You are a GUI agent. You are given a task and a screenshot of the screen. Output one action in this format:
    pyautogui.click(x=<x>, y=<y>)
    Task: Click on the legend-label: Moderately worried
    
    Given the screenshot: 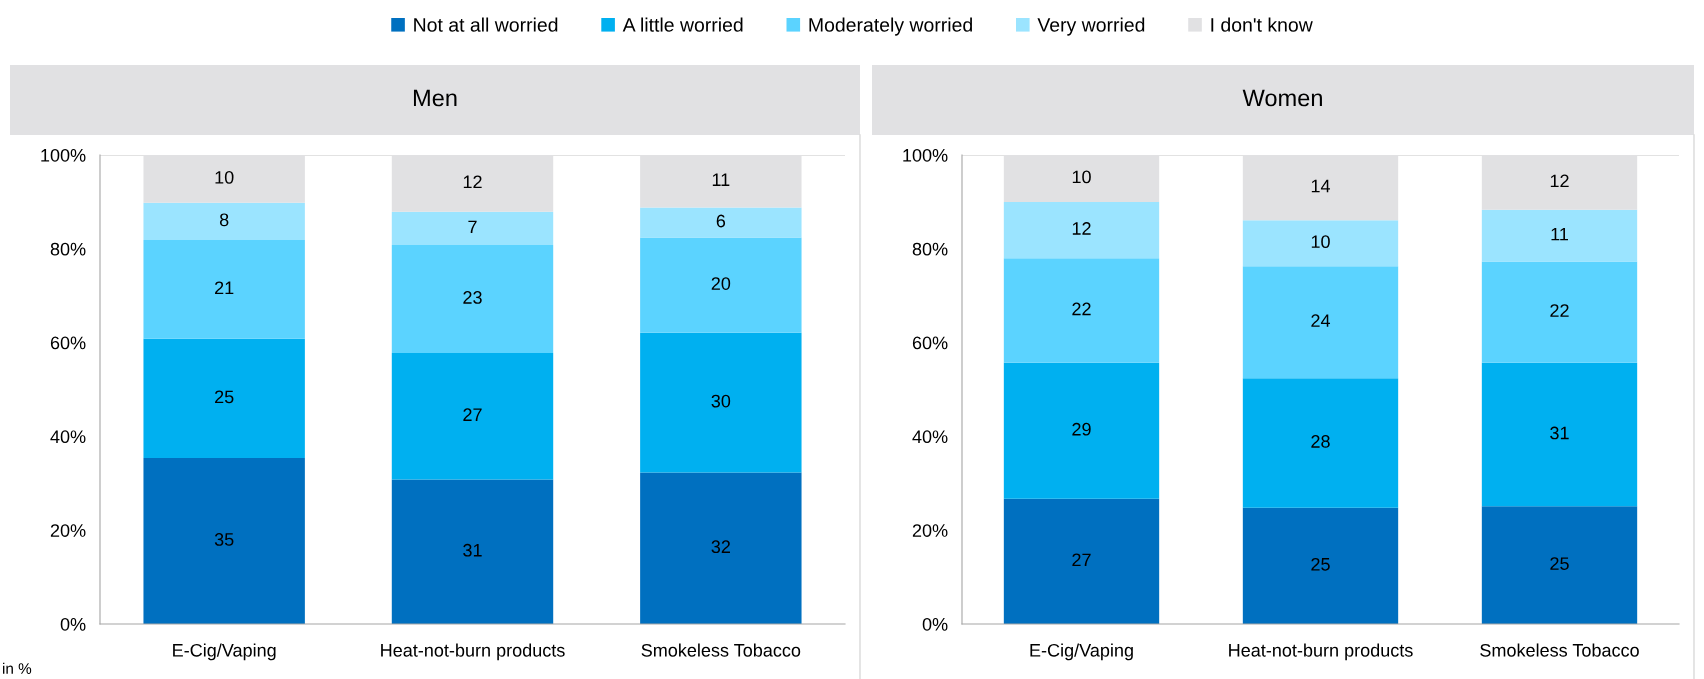 What is the action you would take?
    pyautogui.click(x=890, y=26)
    